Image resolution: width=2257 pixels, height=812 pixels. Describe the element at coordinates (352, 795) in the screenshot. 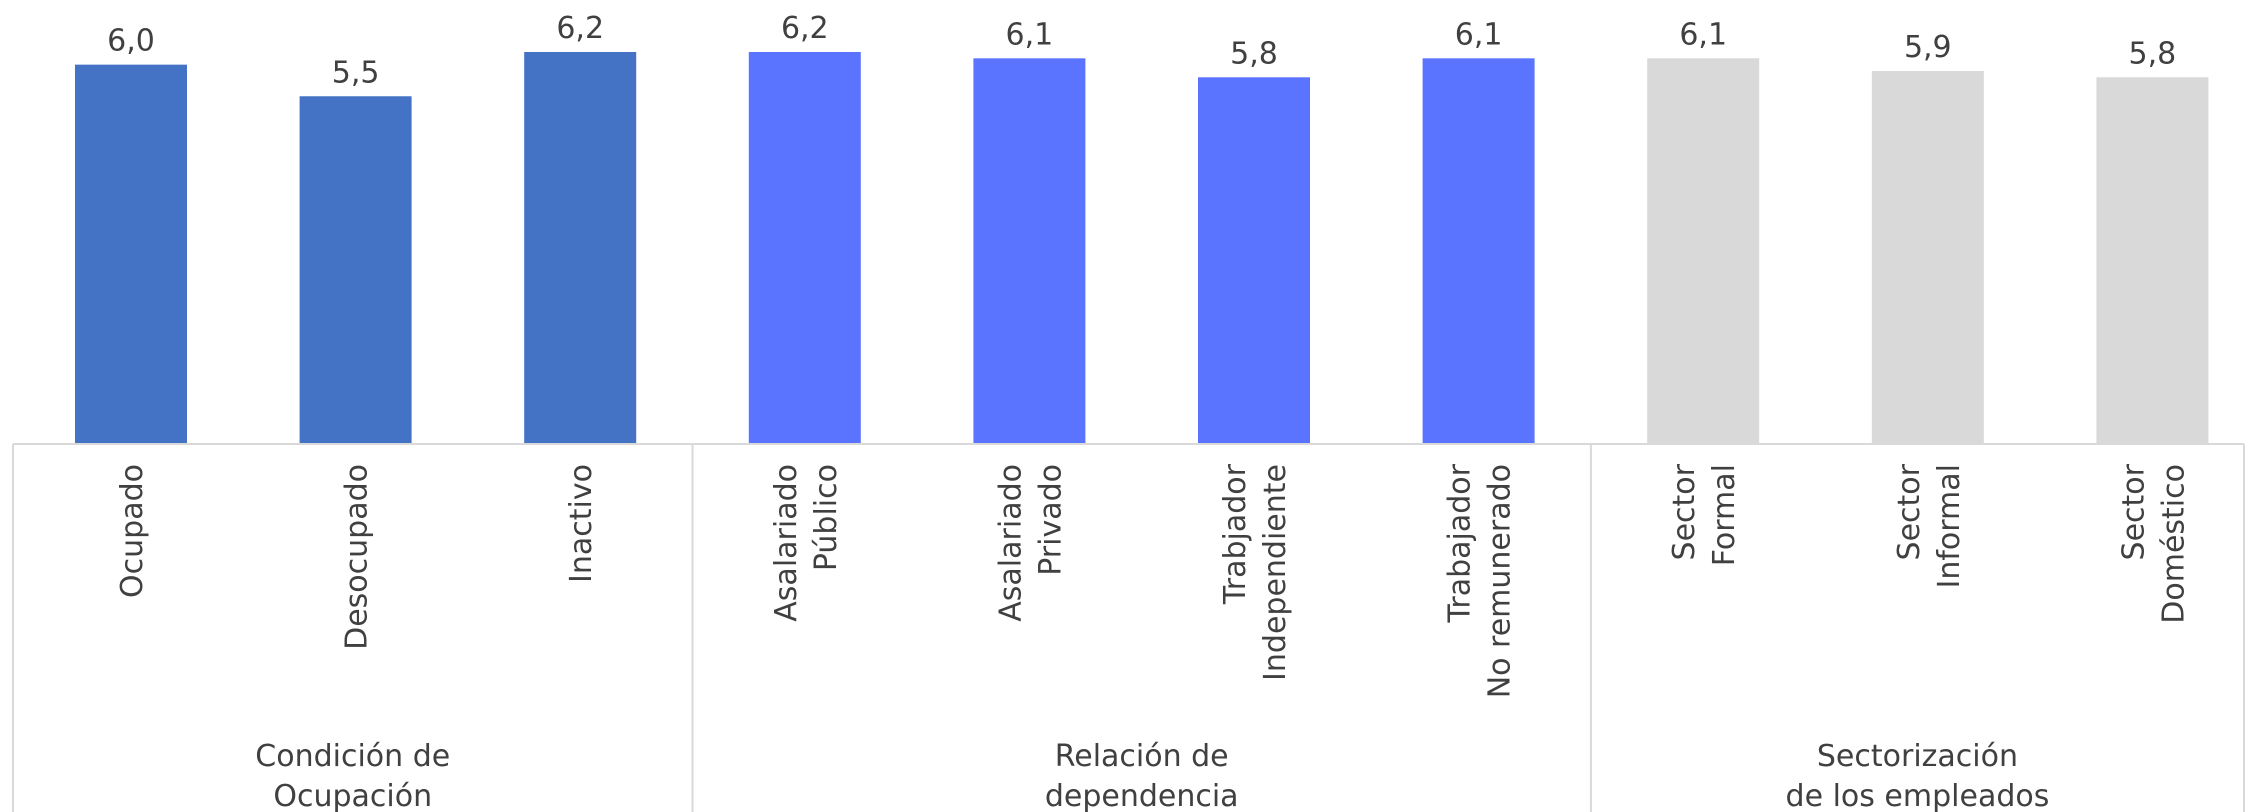

I see `group-label: Ocupación` at that location.